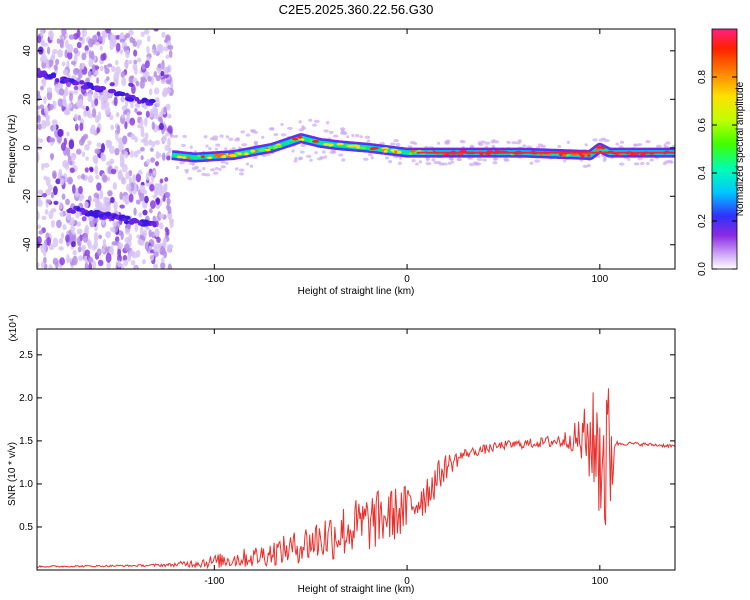 The height and width of the screenshot is (600, 750). I want to click on spectrogram-x-label: Height of straight line (km), so click(356, 291).